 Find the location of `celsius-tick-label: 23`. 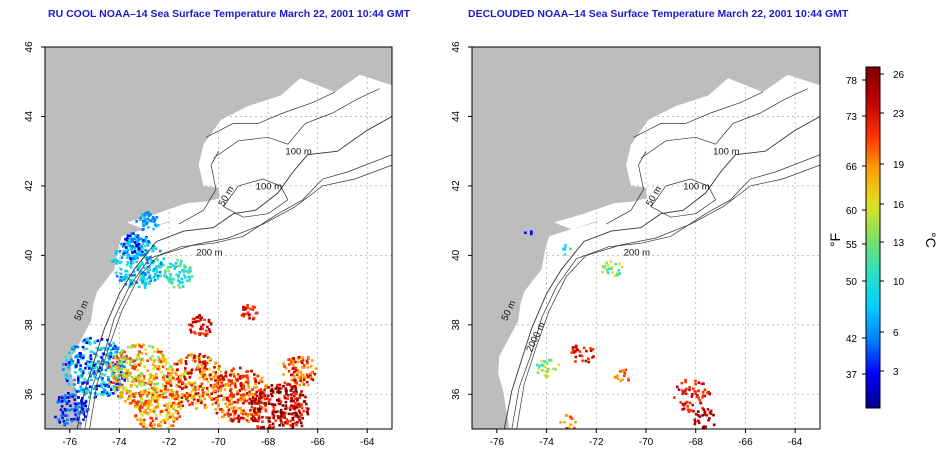

celsius-tick-label: 23 is located at coordinates (899, 114).